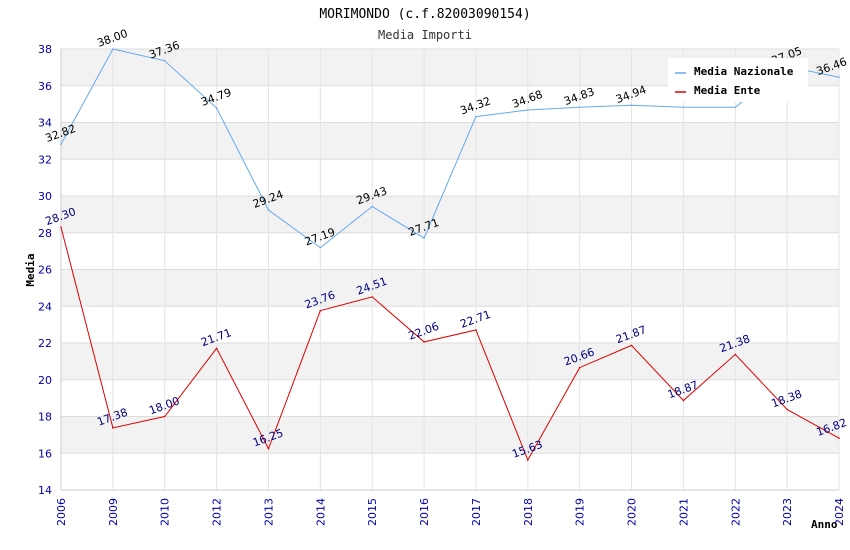 The width and height of the screenshot is (850, 550). Describe the element at coordinates (113, 512) in the screenshot. I see `x-tick-label: 2009` at that location.